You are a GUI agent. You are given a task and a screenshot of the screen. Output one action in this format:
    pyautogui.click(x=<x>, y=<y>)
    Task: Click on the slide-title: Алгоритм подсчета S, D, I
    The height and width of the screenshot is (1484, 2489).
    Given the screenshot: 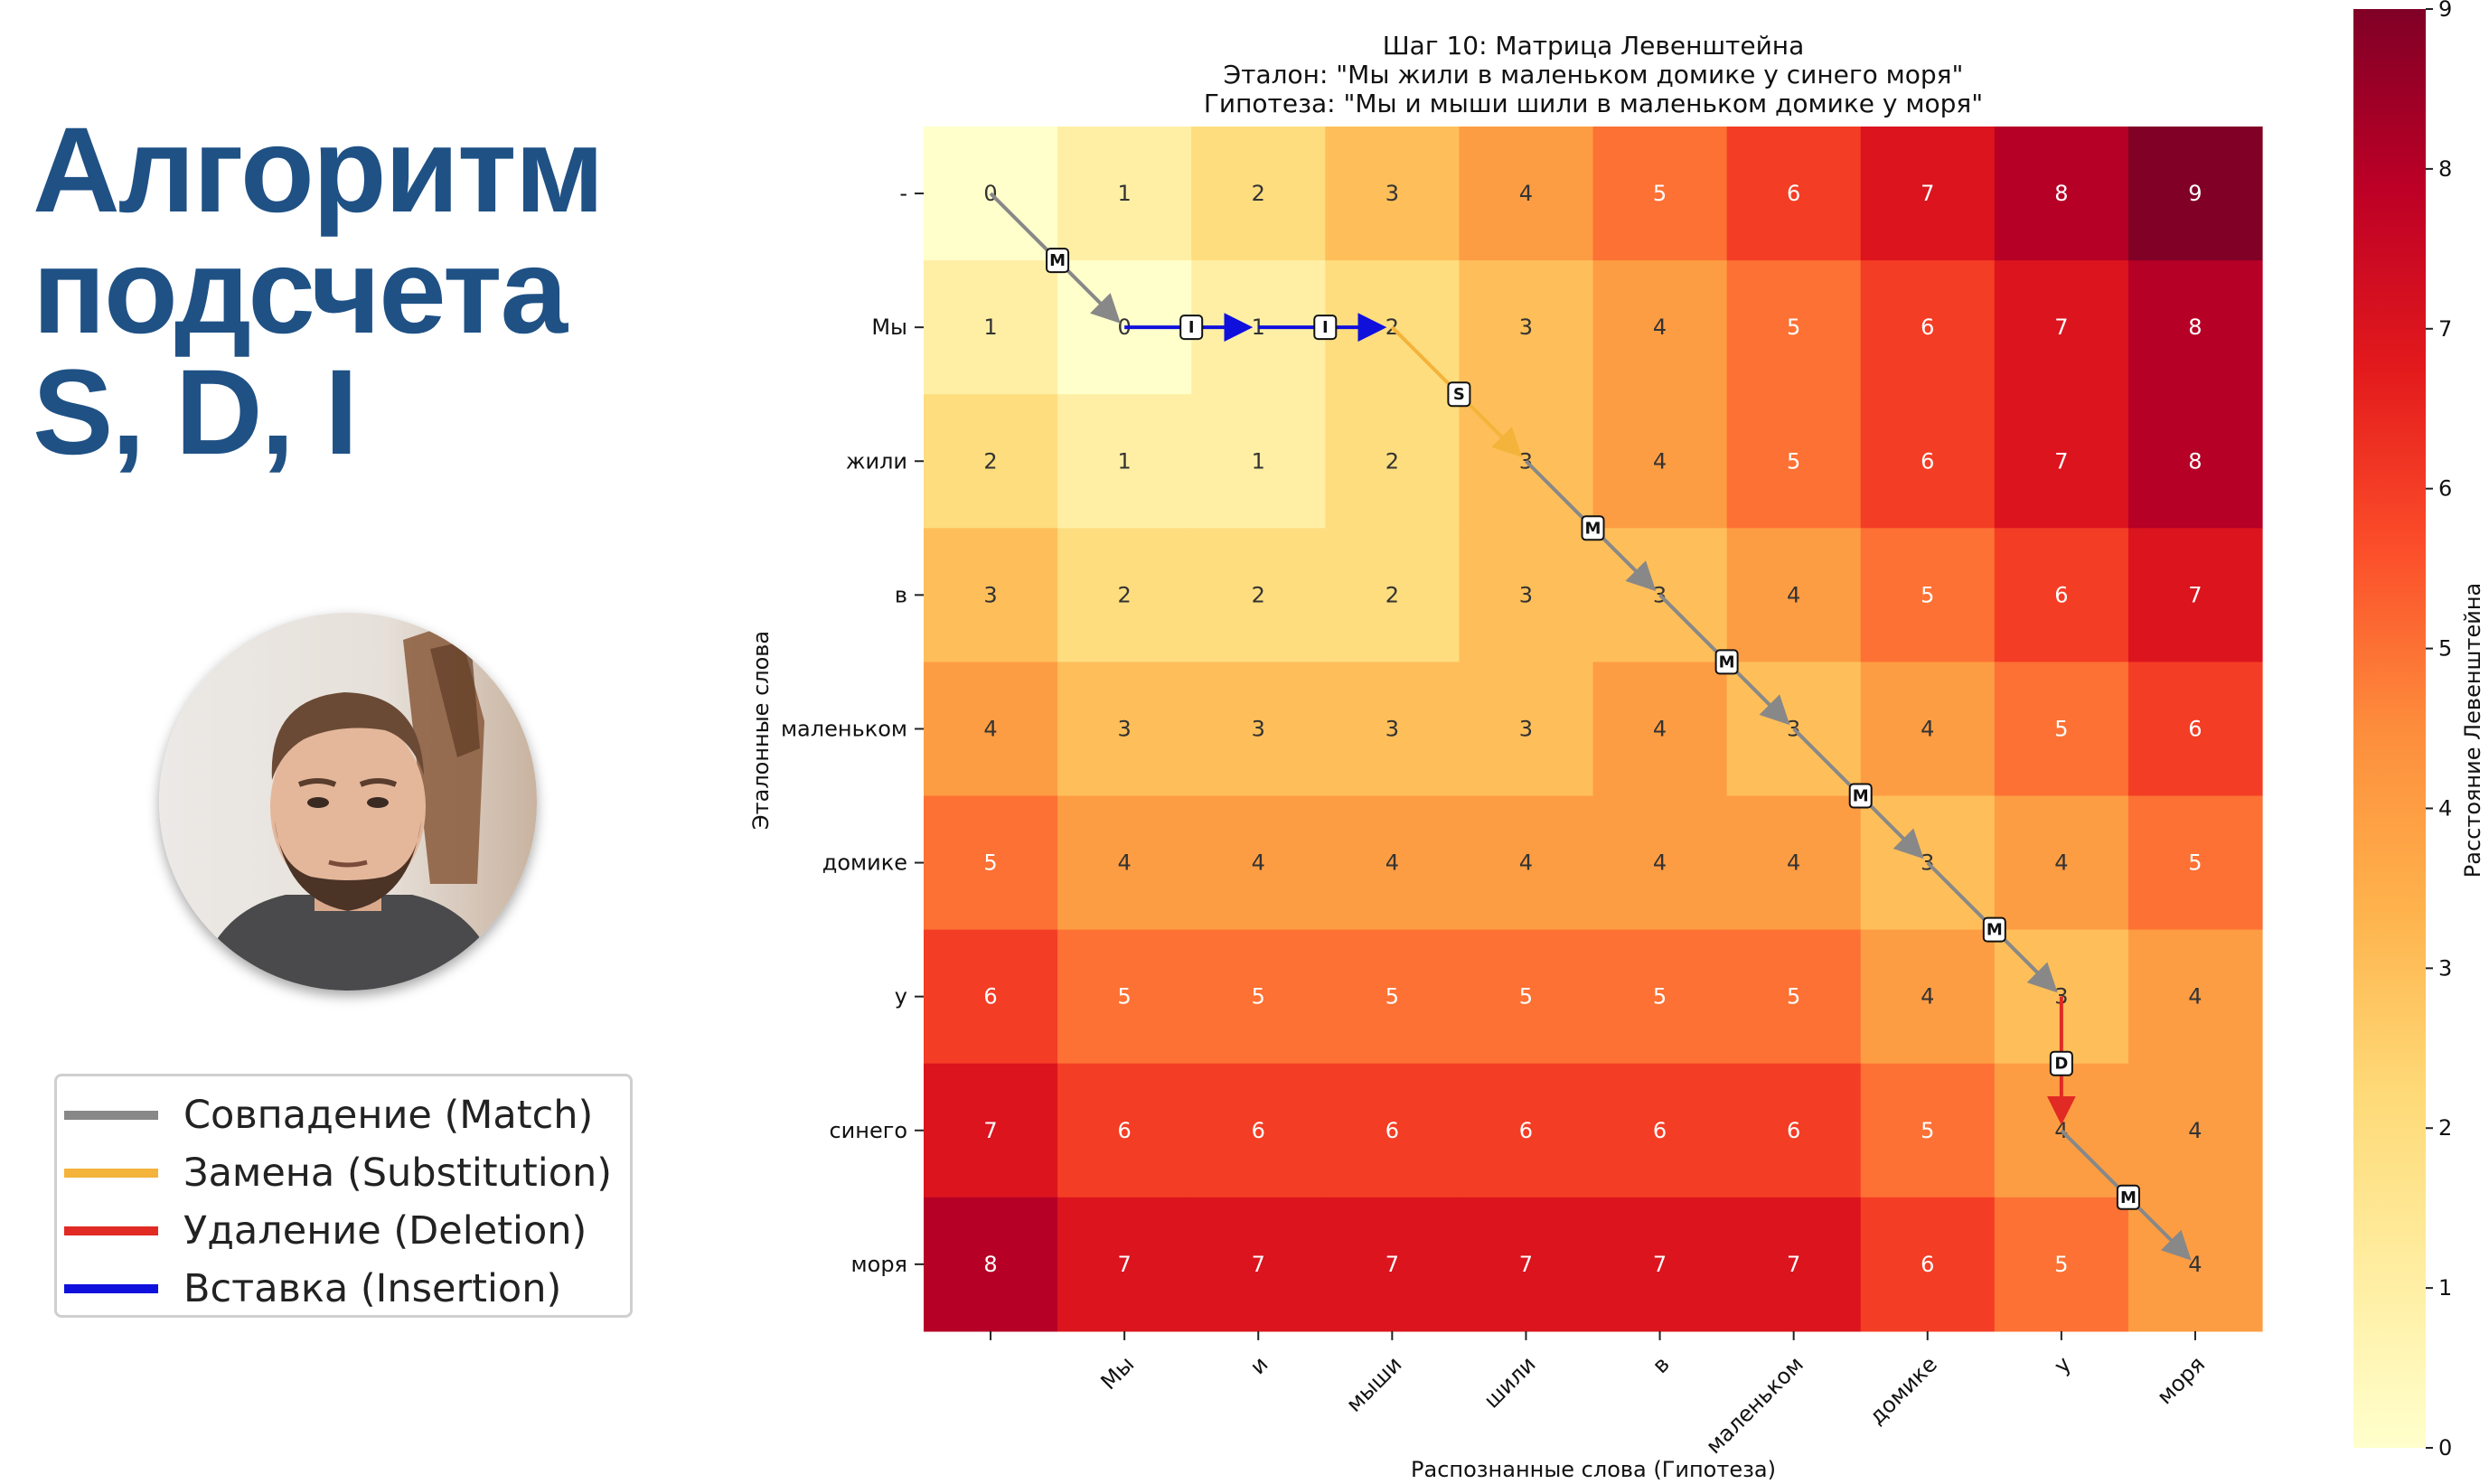 What is the action you would take?
    pyautogui.click(x=376, y=292)
    